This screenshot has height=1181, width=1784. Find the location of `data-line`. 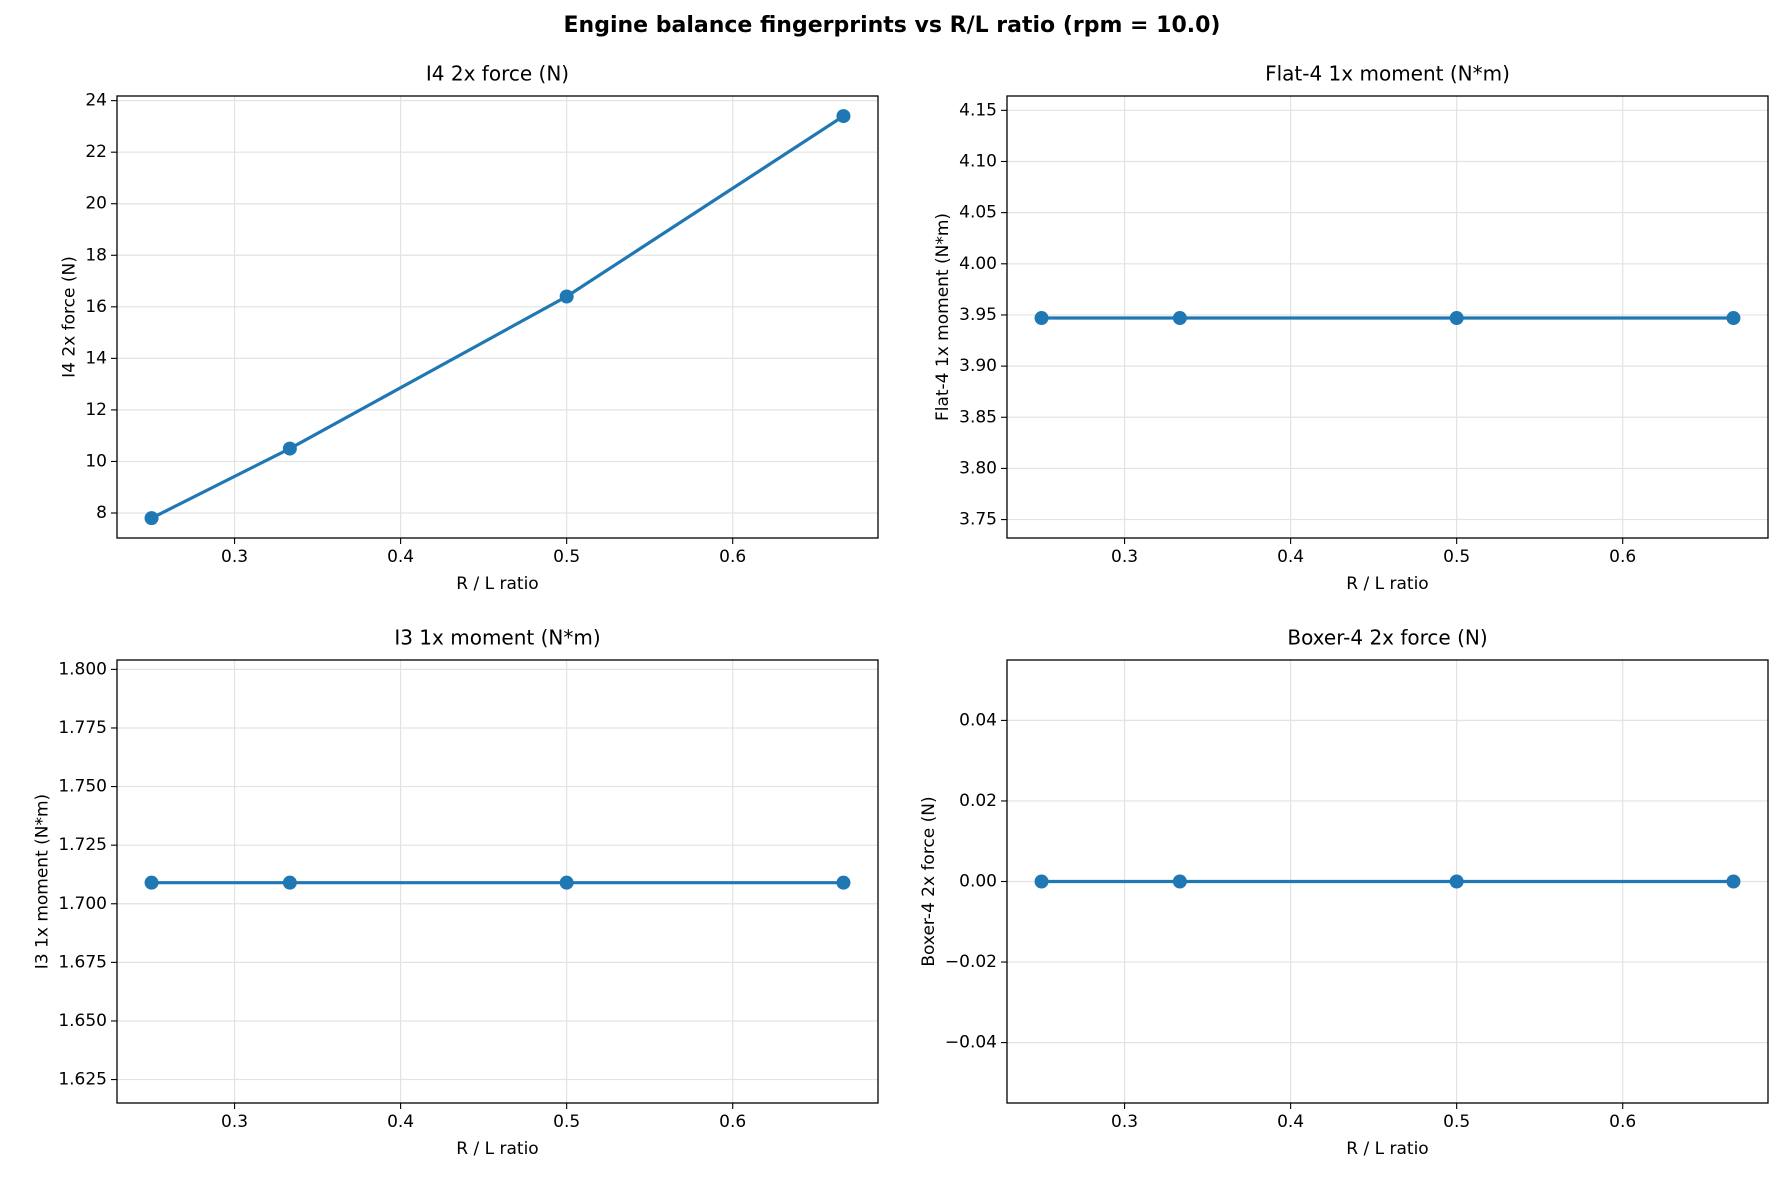

data-line is located at coordinates (497, 317).